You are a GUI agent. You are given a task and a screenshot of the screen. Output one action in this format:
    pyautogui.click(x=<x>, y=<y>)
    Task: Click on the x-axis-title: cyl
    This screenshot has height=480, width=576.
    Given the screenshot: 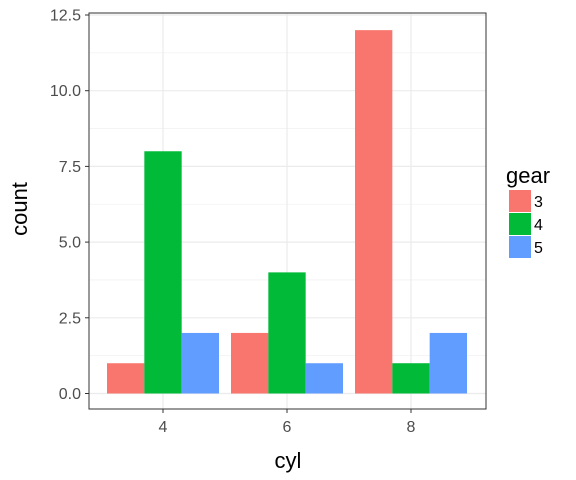 What is the action you would take?
    pyautogui.click(x=288, y=460)
    